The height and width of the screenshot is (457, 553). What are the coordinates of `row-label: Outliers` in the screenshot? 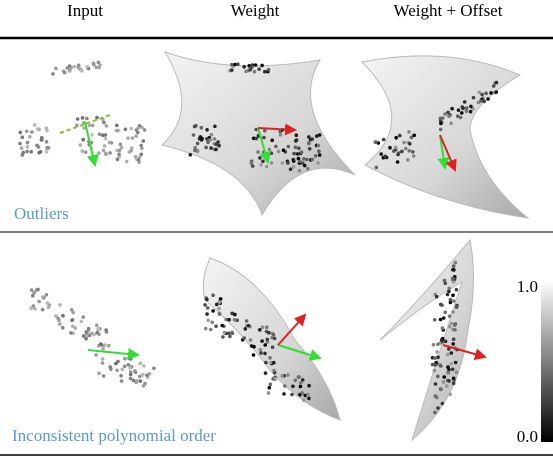 It's located at (41, 213).